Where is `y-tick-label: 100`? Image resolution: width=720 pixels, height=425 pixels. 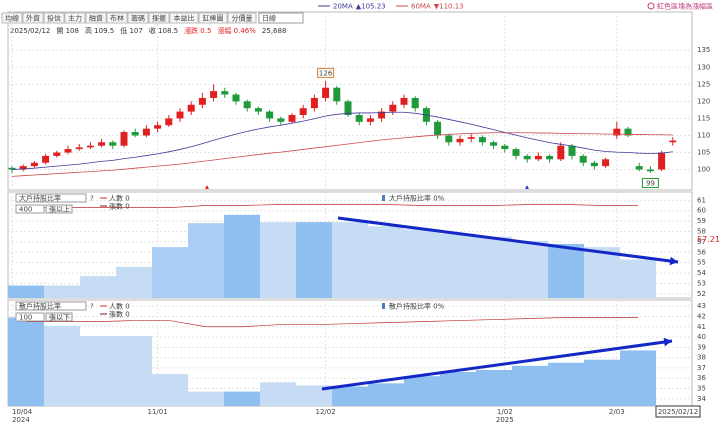 y-tick-label: 100 is located at coordinates (703, 170).